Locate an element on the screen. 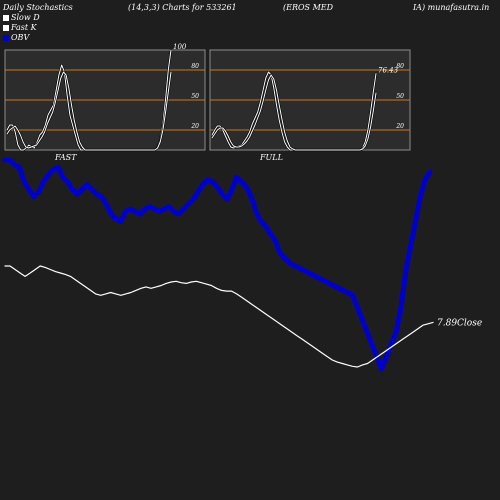 This screenshot has width=500, height=500. legend-slow-d-swatch is located at coordinates (6, 18).